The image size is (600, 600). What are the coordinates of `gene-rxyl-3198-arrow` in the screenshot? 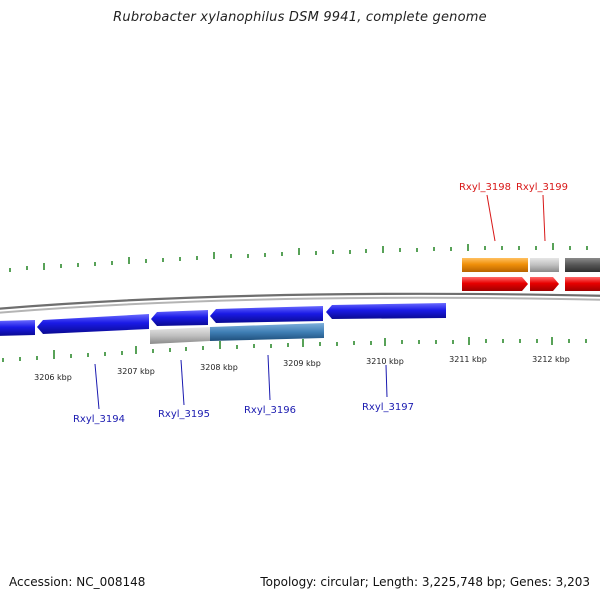 It's located at (495, 284).